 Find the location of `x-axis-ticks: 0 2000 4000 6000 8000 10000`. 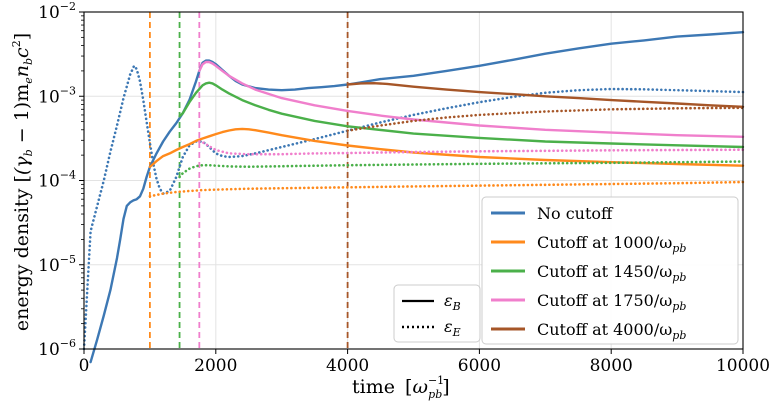

x-axis-ticks: 0 2000 4000 6000 8000 10000 is located at coordinates (424, 362).